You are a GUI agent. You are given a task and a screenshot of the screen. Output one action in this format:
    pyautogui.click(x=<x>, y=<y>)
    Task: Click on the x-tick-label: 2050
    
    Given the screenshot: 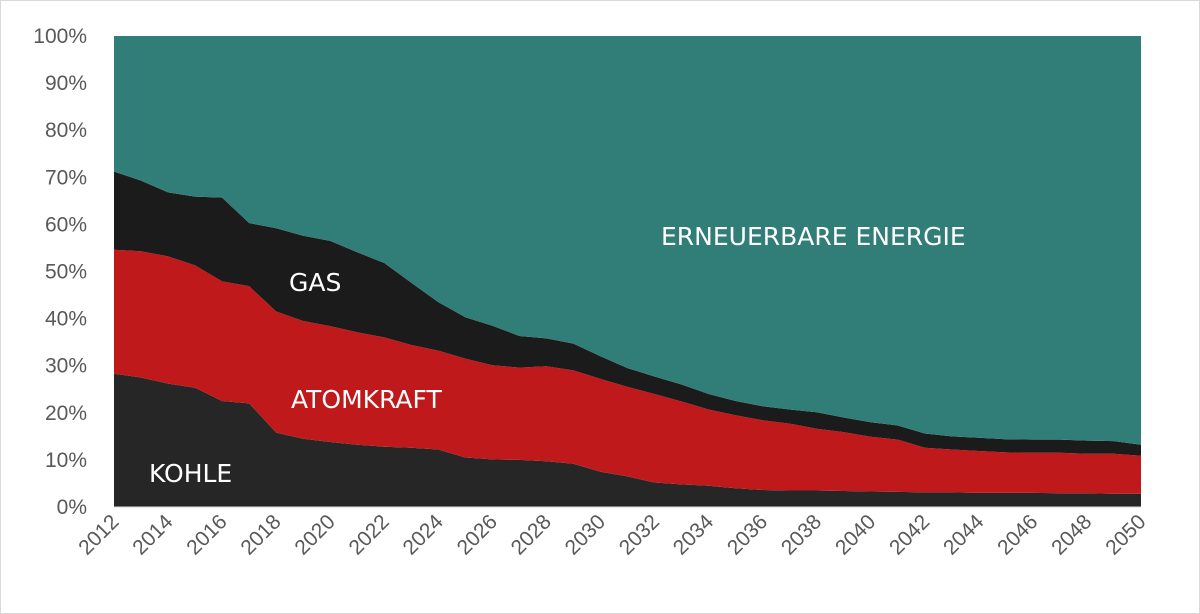 What is the action you would take?
    pyautogui.click(x=1125, y=534)
    